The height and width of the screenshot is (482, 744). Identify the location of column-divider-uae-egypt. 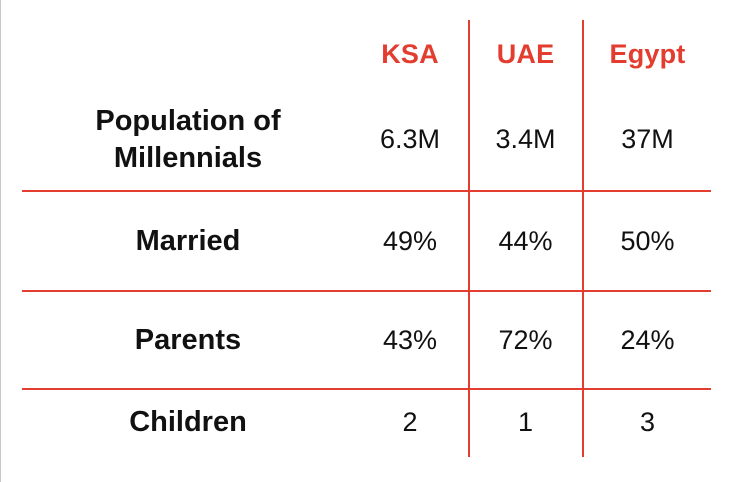
(583, 238).